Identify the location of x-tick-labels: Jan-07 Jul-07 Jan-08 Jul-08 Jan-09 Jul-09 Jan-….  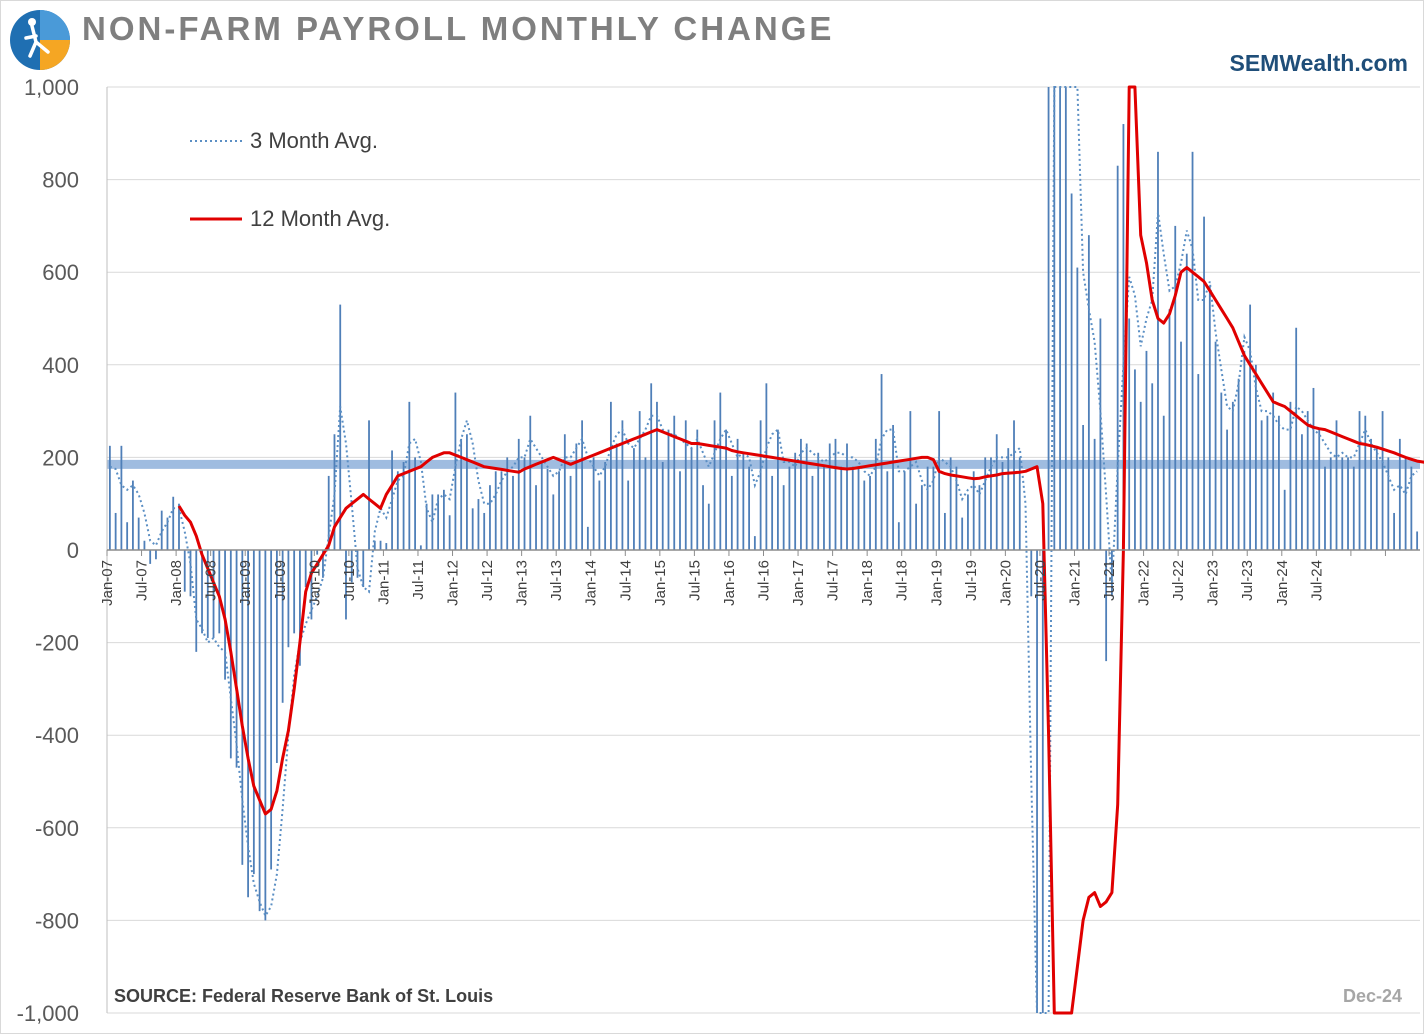
(712, 583).